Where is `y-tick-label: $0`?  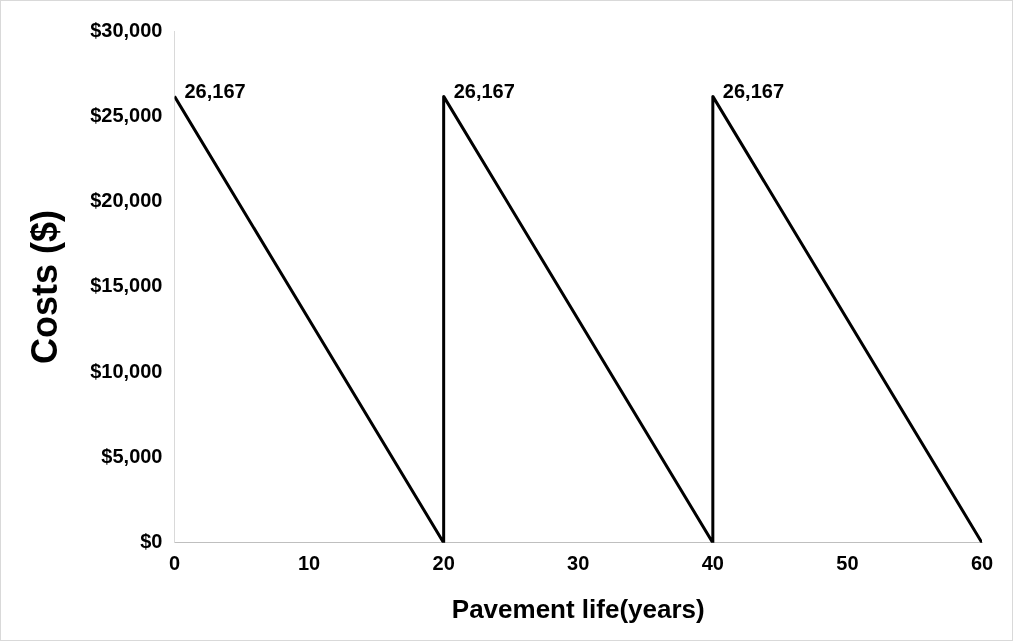
y-tick-label: $0 is located at coordinates (151, 541).